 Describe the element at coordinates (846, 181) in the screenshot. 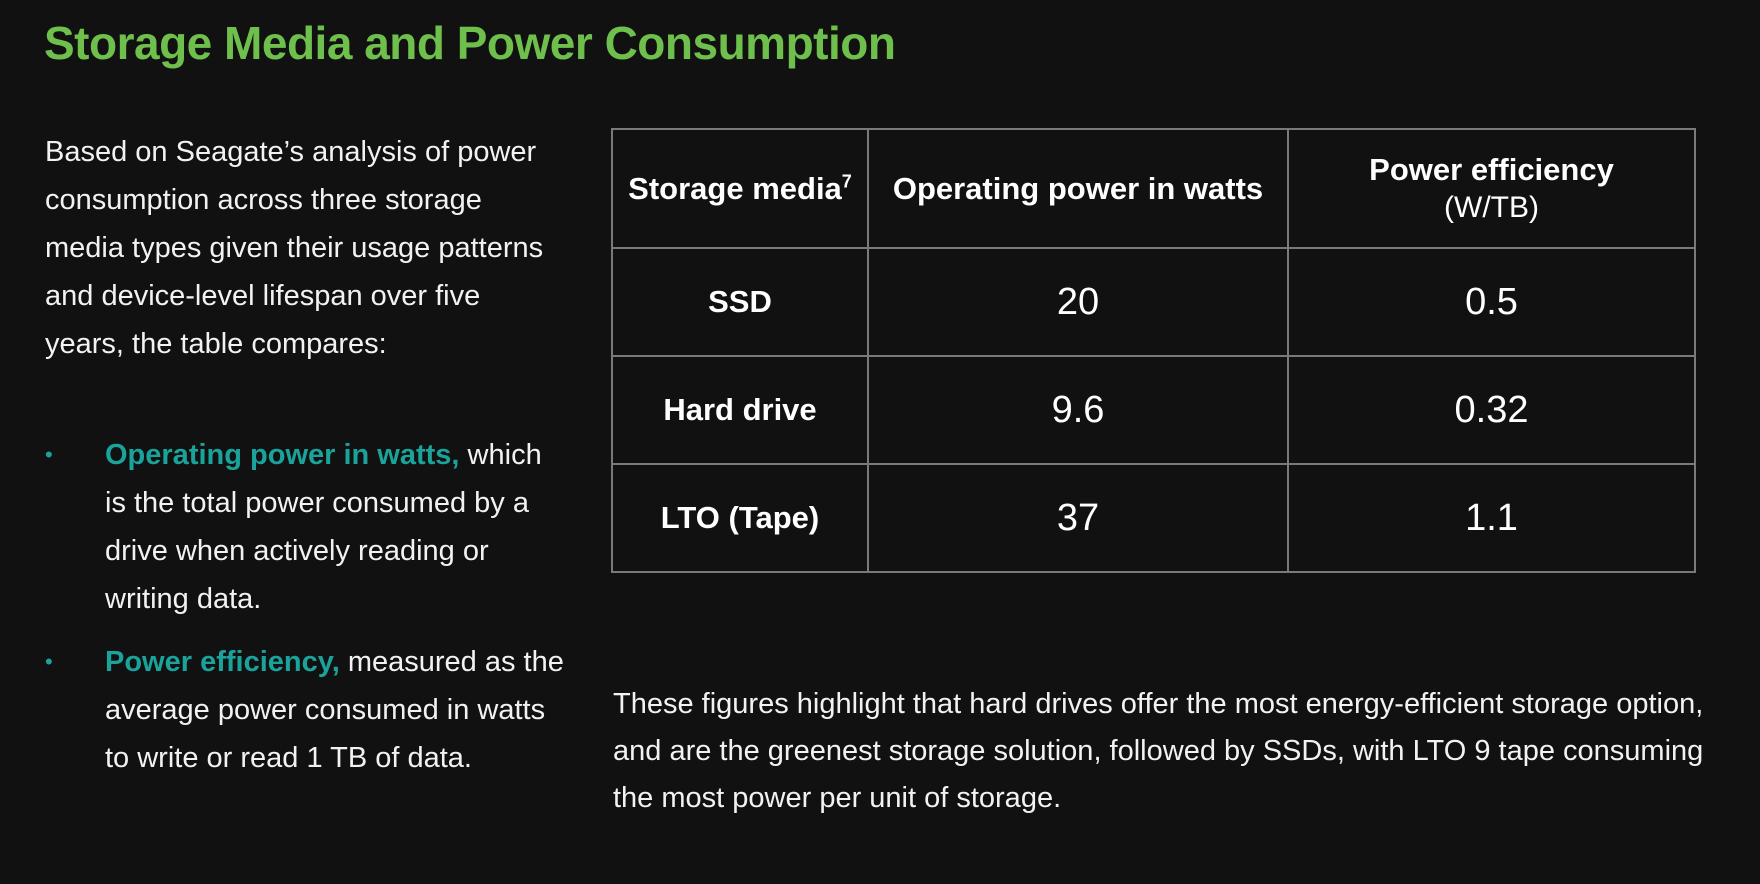

I see `footnote-marker: 7` at that location.